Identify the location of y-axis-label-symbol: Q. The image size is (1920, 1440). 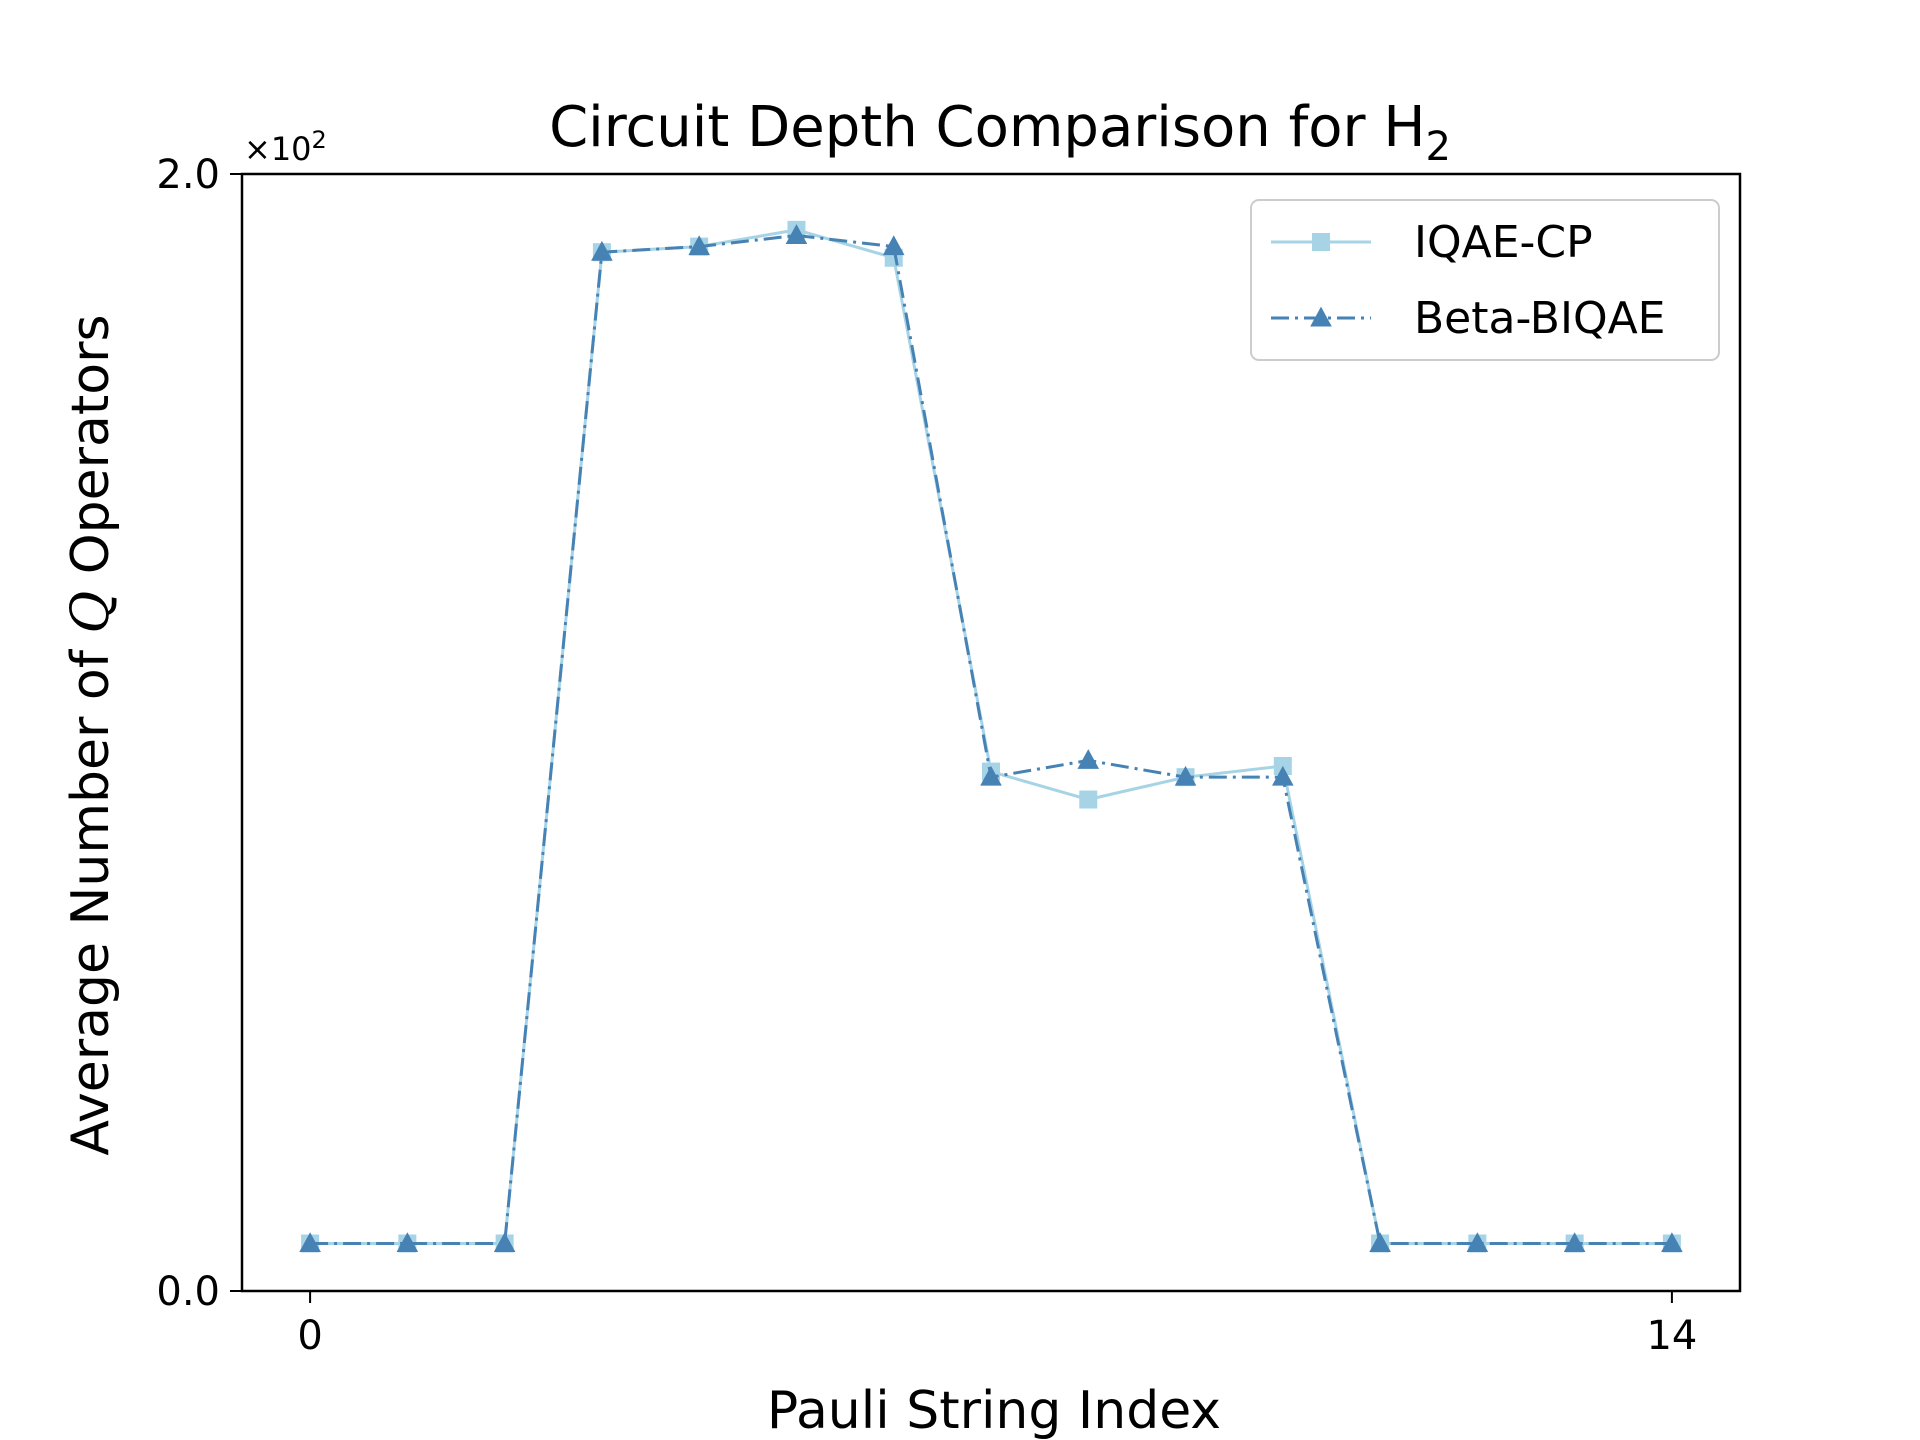
(91, 612).